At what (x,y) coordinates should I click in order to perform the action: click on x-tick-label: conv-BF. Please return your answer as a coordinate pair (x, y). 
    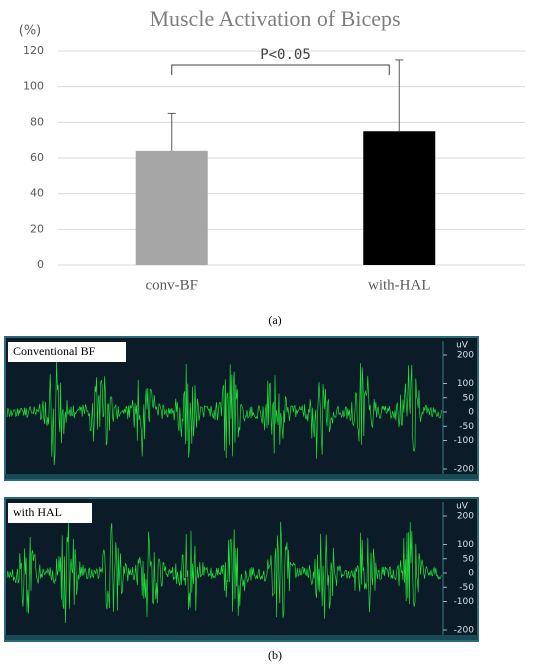
    Looking at the image, I should click on (172, 285).